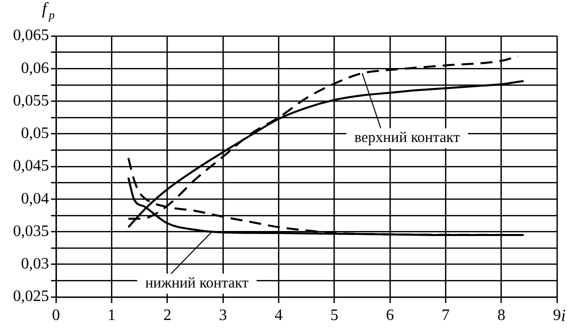 Image resolution: width=571 pixels, height=335 pixels. I want to click on x-tick-label: 4, so click(278, 315).